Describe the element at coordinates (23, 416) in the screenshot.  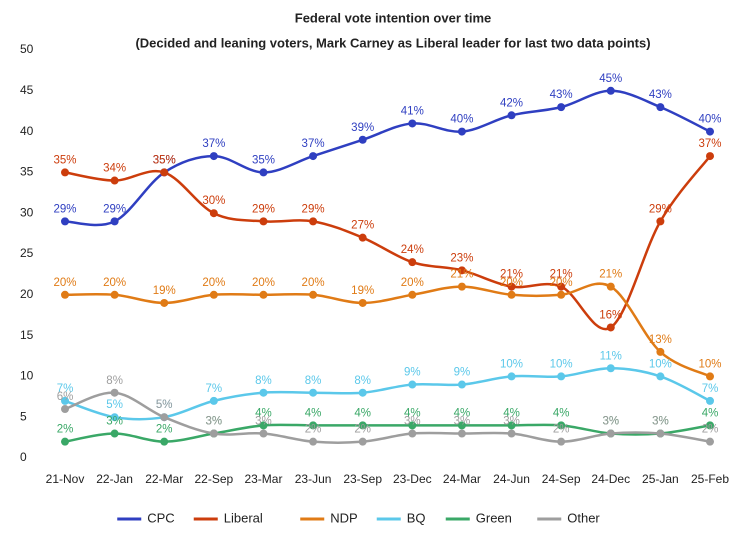
I see `y-tick-label: 5` at that location.